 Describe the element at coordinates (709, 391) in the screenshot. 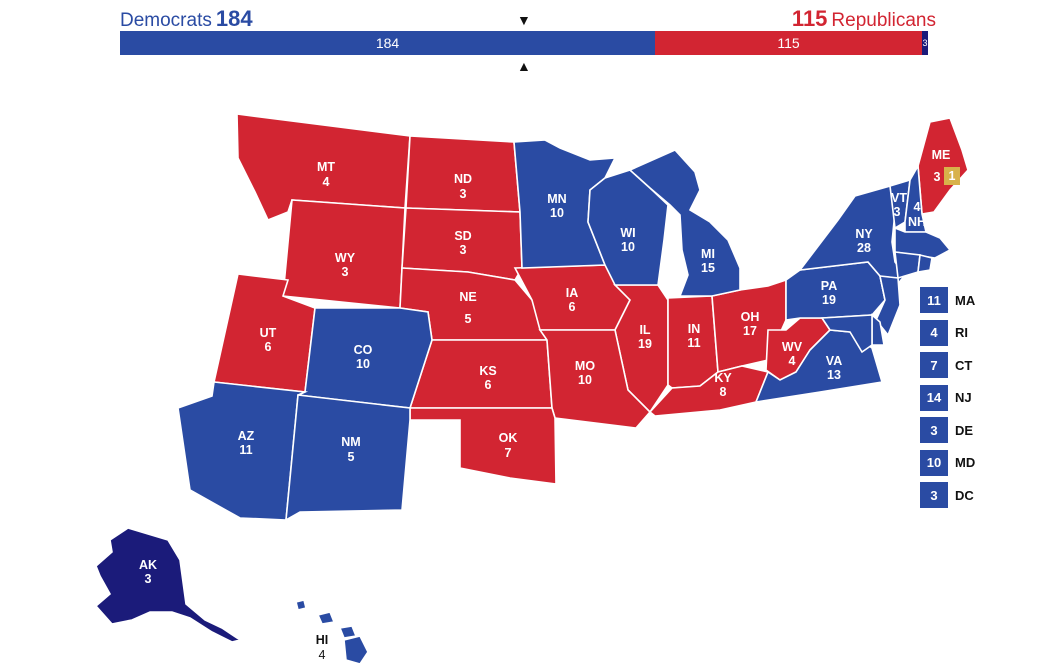

I see `state-ky` at that location.